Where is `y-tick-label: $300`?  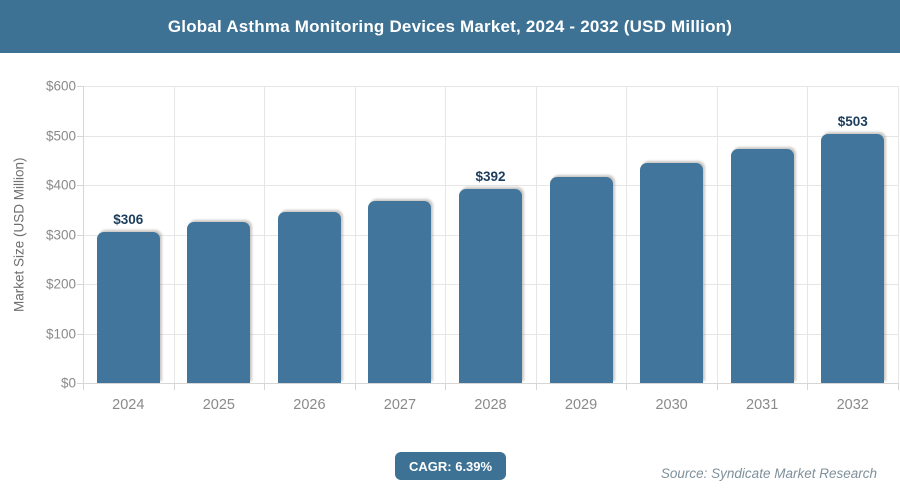
y-tick-label: $300 is located at coordinates (60, 234).